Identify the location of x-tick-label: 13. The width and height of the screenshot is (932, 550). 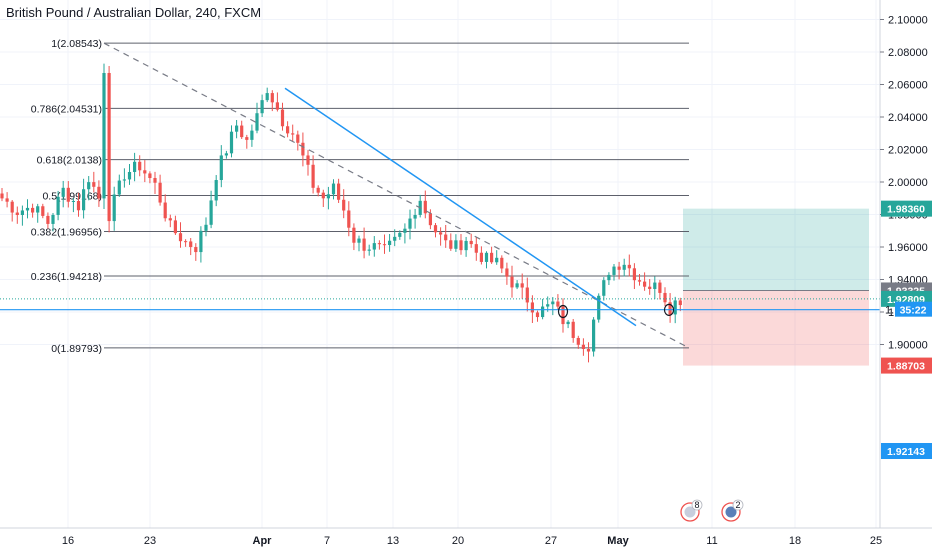
(393, 541).